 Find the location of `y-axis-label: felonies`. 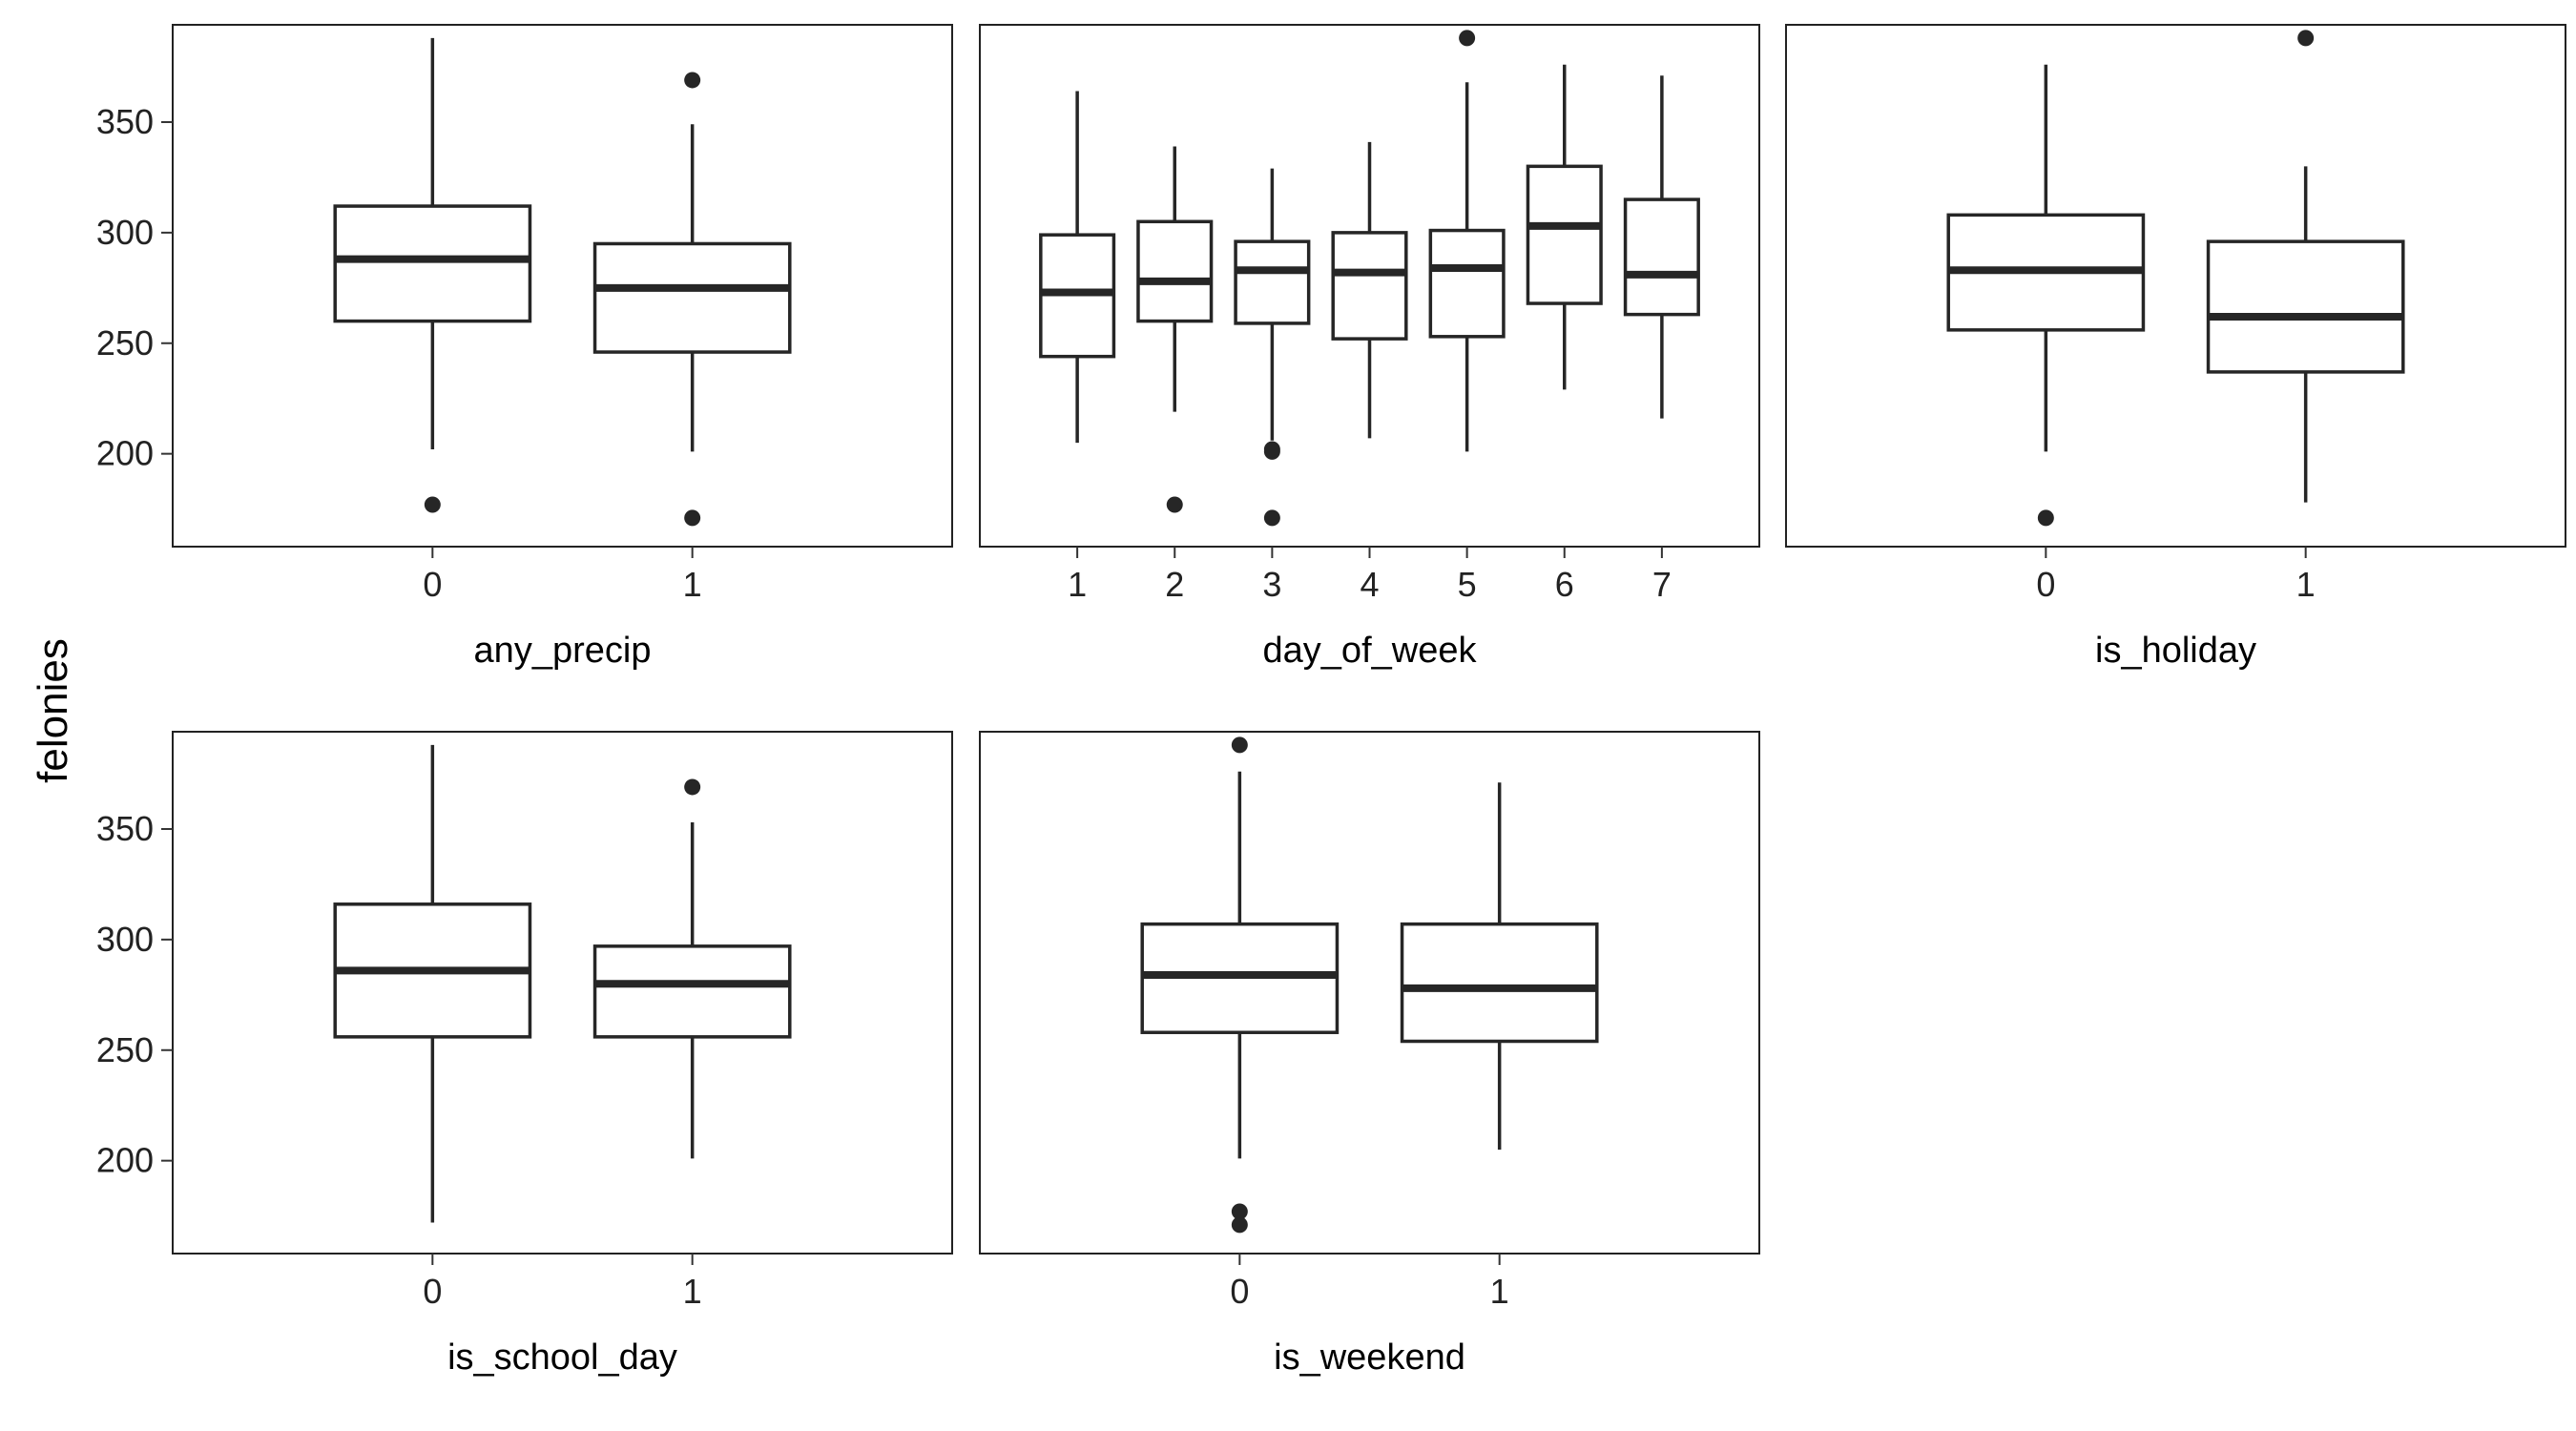

y-axis-label: felonies is located at coordinates (53, 710).